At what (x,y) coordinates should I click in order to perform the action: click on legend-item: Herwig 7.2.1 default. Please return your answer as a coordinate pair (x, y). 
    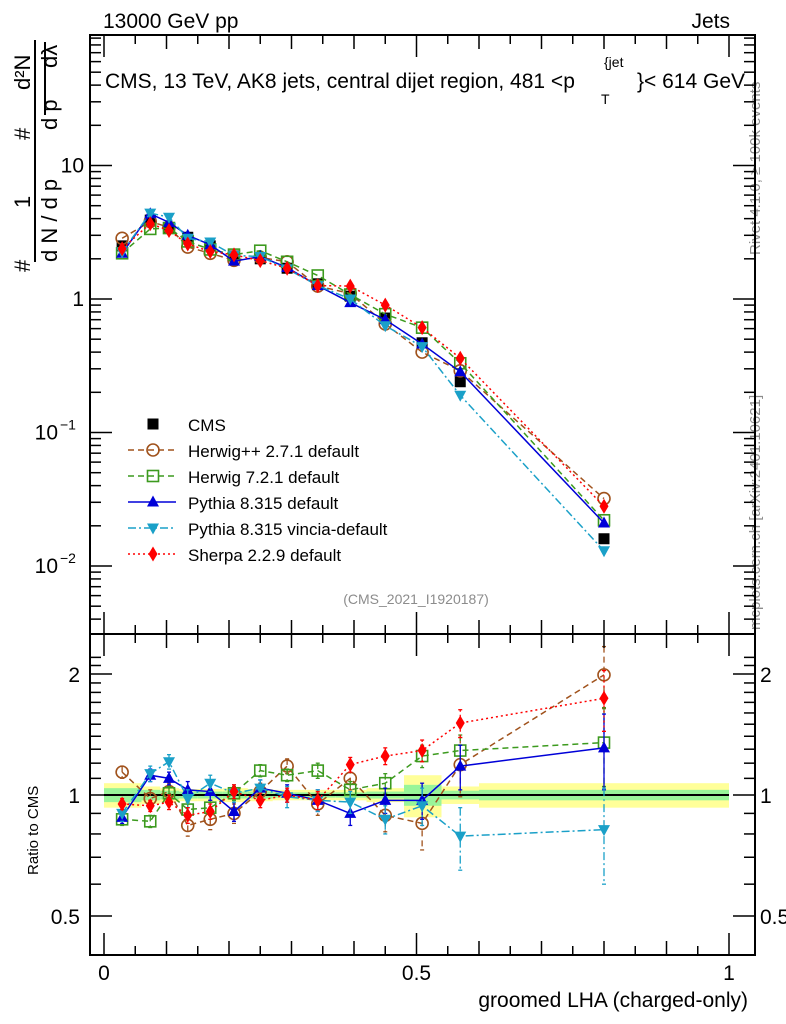
    Looking at the image, I should click on (233, 477).